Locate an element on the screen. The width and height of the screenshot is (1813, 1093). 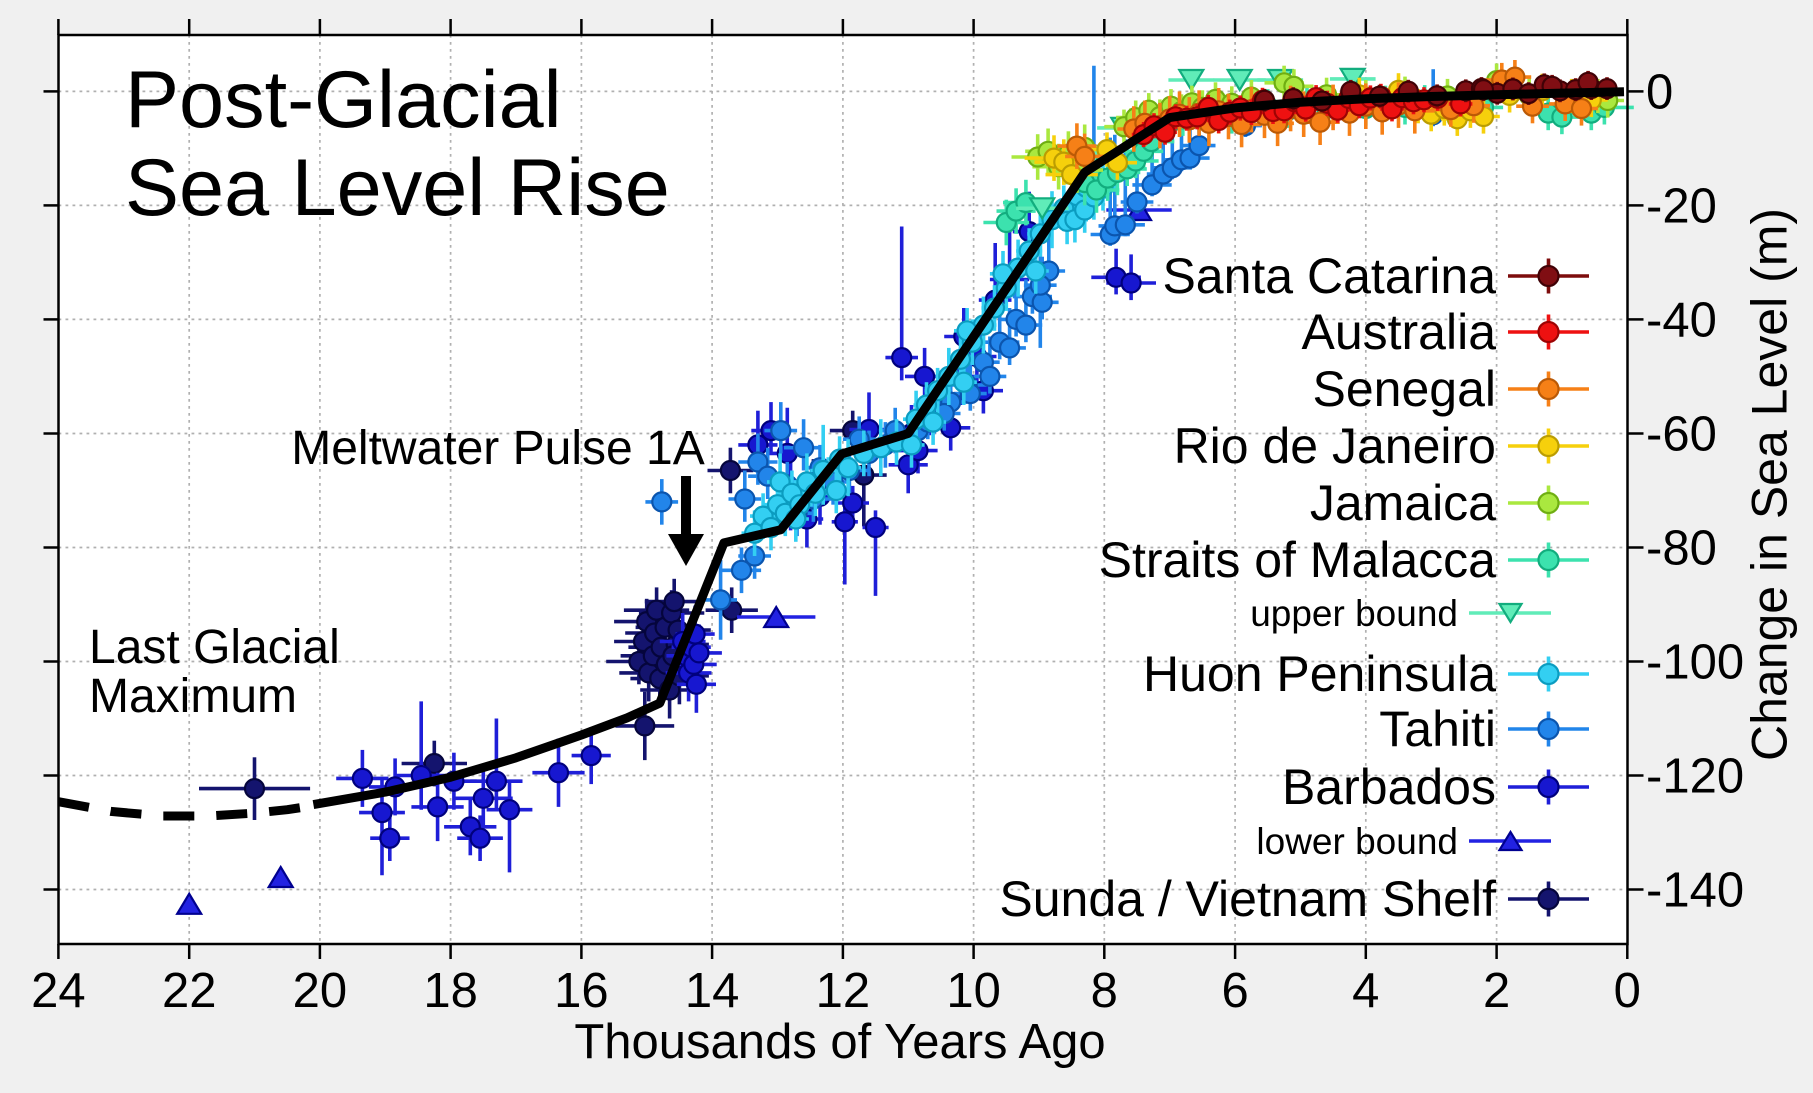
svg-text: -20 is located at coordinates (1681, 207).